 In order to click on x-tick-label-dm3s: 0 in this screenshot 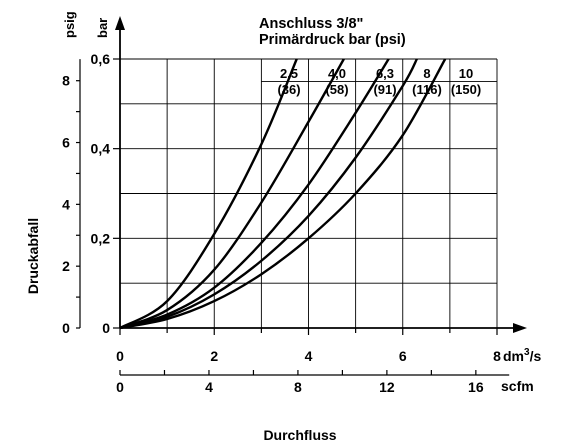, I will do `click(120, 356)`.